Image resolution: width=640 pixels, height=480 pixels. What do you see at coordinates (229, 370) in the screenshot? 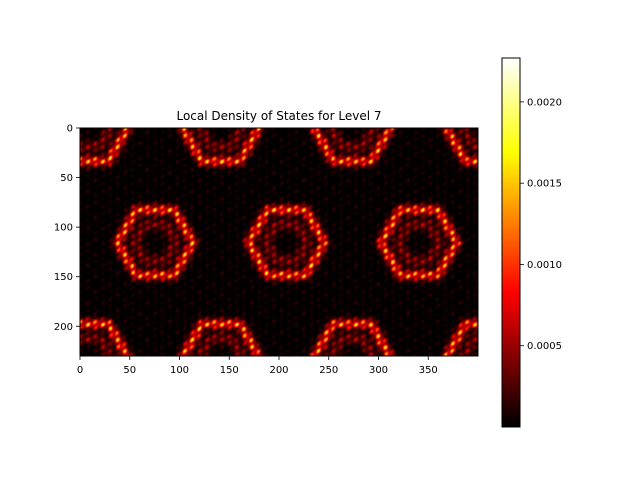
I see `x-tick-label: 150` at bounding box center [229, 370].